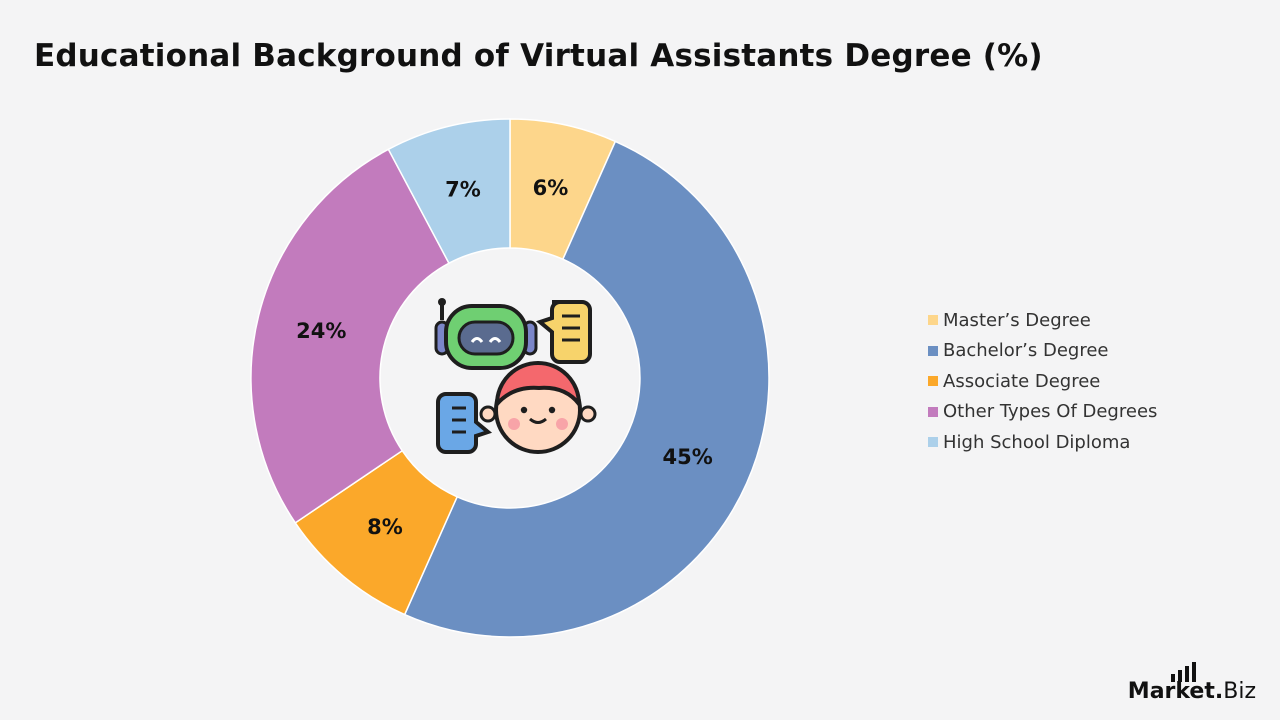 The image size is (1280, 720). Describe the element at coordinates (1037, 442) in the screenshot. I see `legend-label: High School Diploma` at that location.